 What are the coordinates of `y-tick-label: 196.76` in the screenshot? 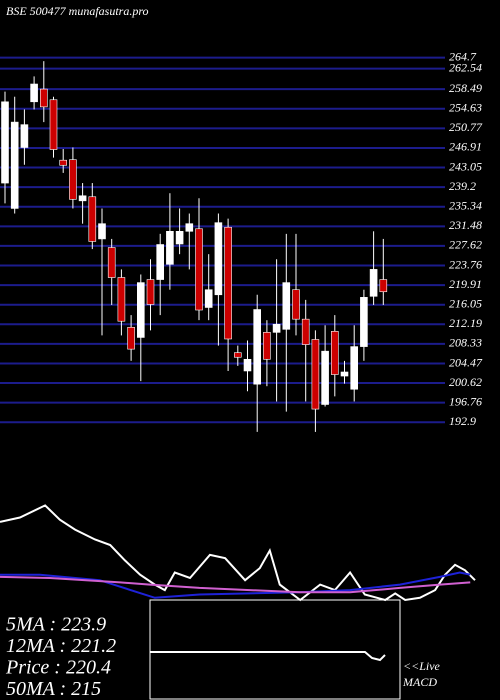 It's located at (465, 401).